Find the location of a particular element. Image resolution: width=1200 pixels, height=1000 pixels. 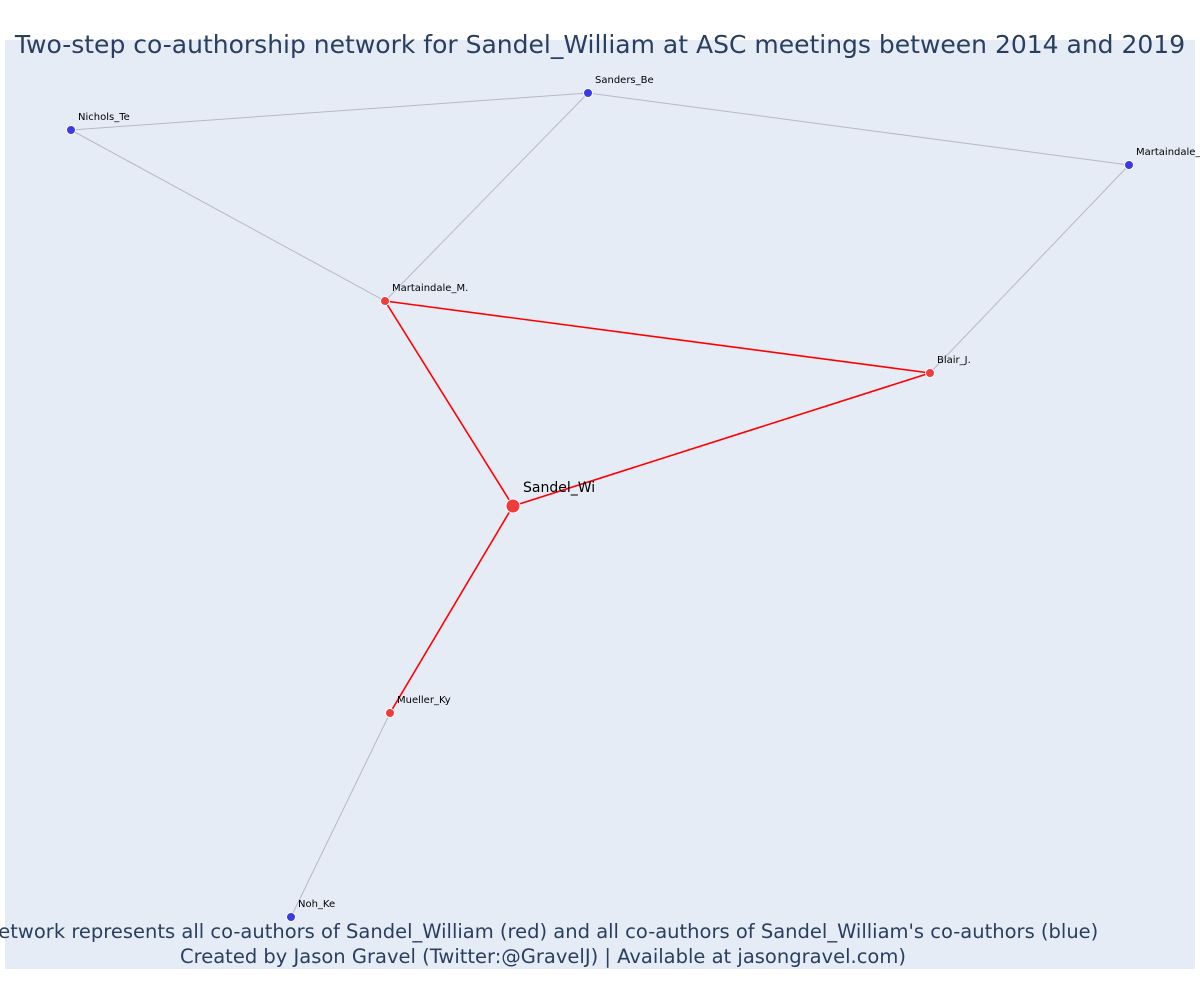

node-label-martaindale_m: Martaindale_M. is located at coordinates (430, 288).